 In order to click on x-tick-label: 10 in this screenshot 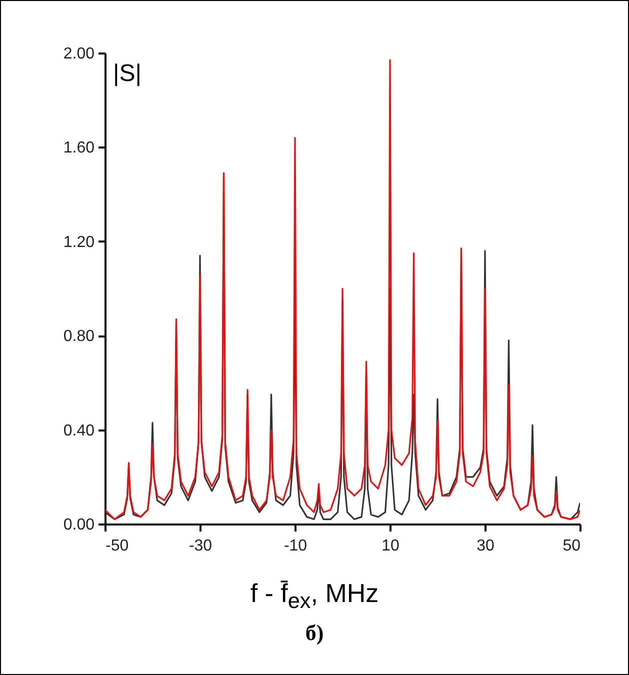, I will do `click(391, 546)`.